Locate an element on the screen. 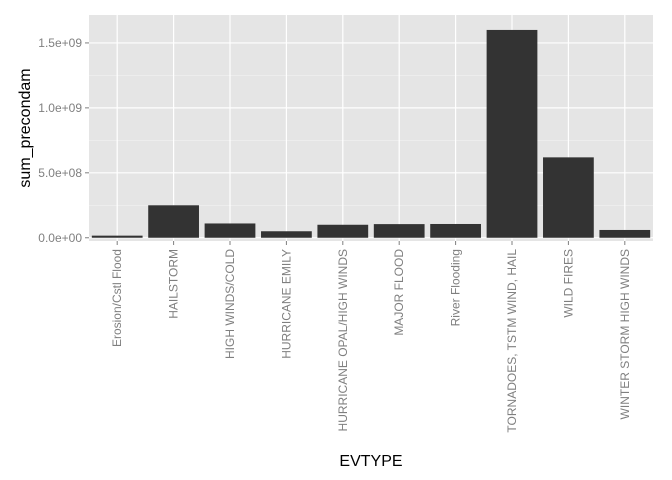 The image size is (672, 480). y-tick-label: 0.0e+00 is located at coordinates (60, 238).